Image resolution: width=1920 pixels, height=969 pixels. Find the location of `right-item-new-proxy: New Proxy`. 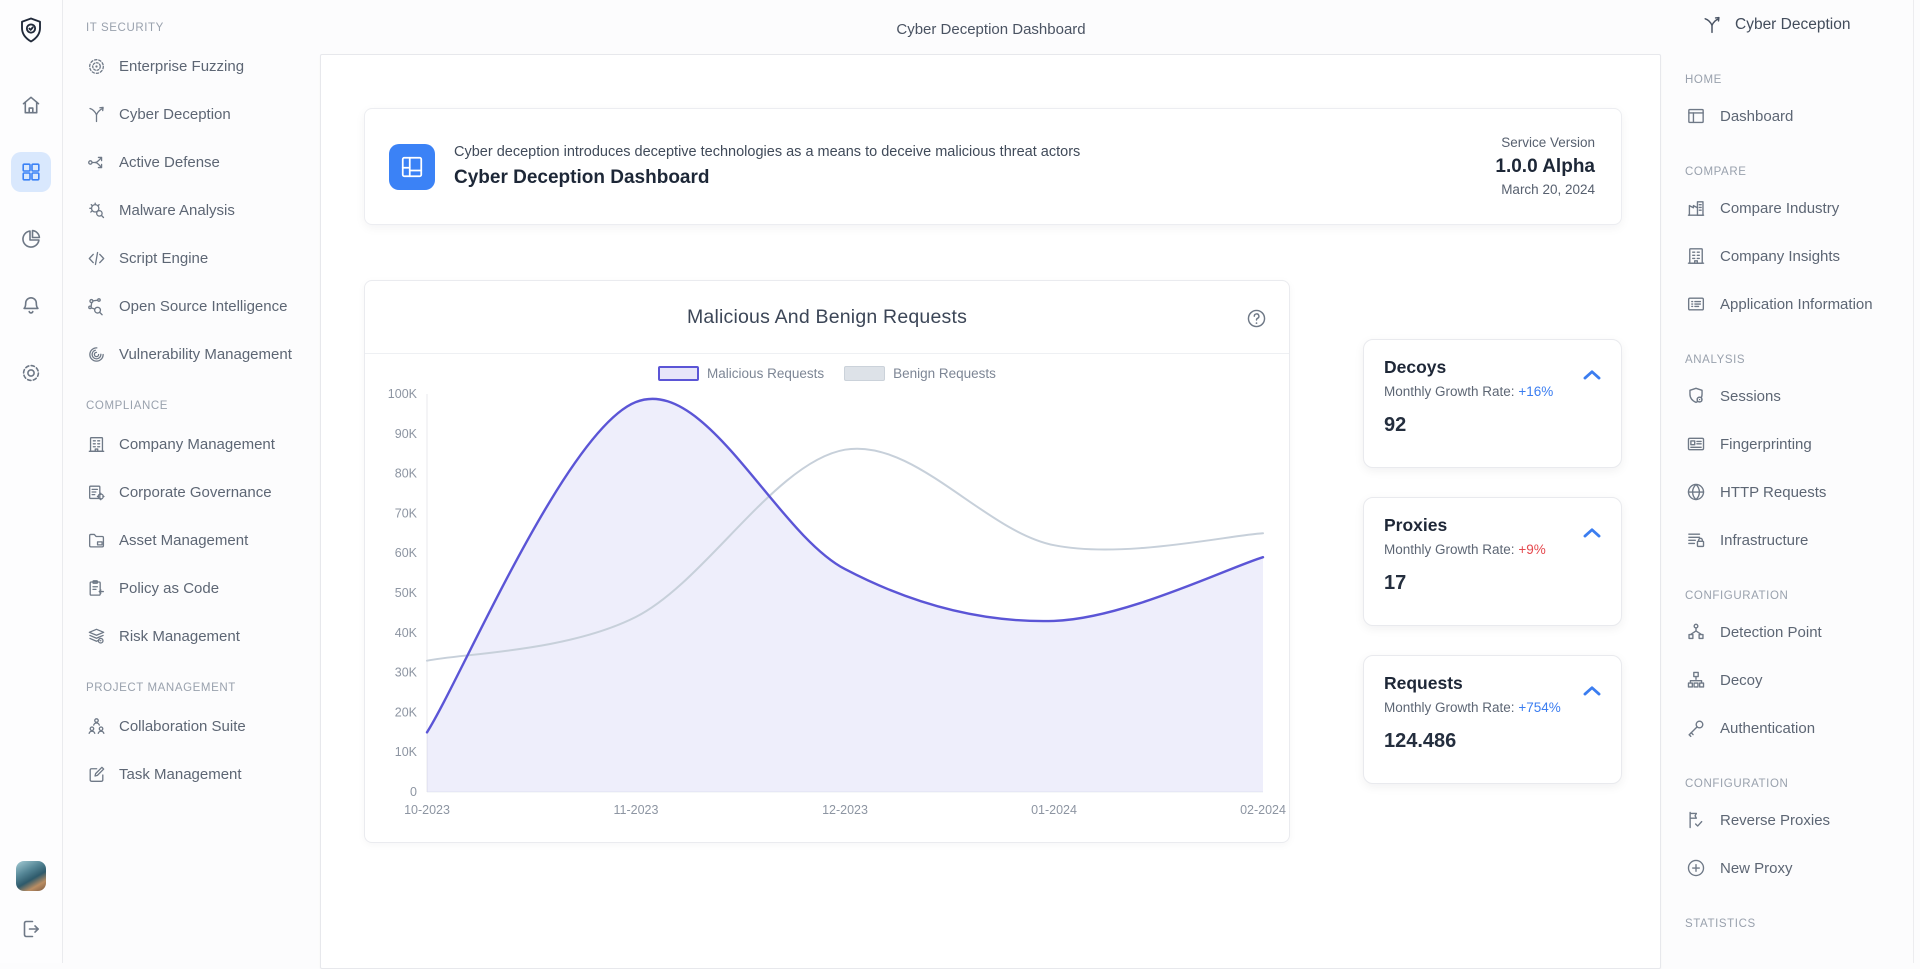

right-item-new-proxy: New Proxy is located at coordinates (1800, 868).